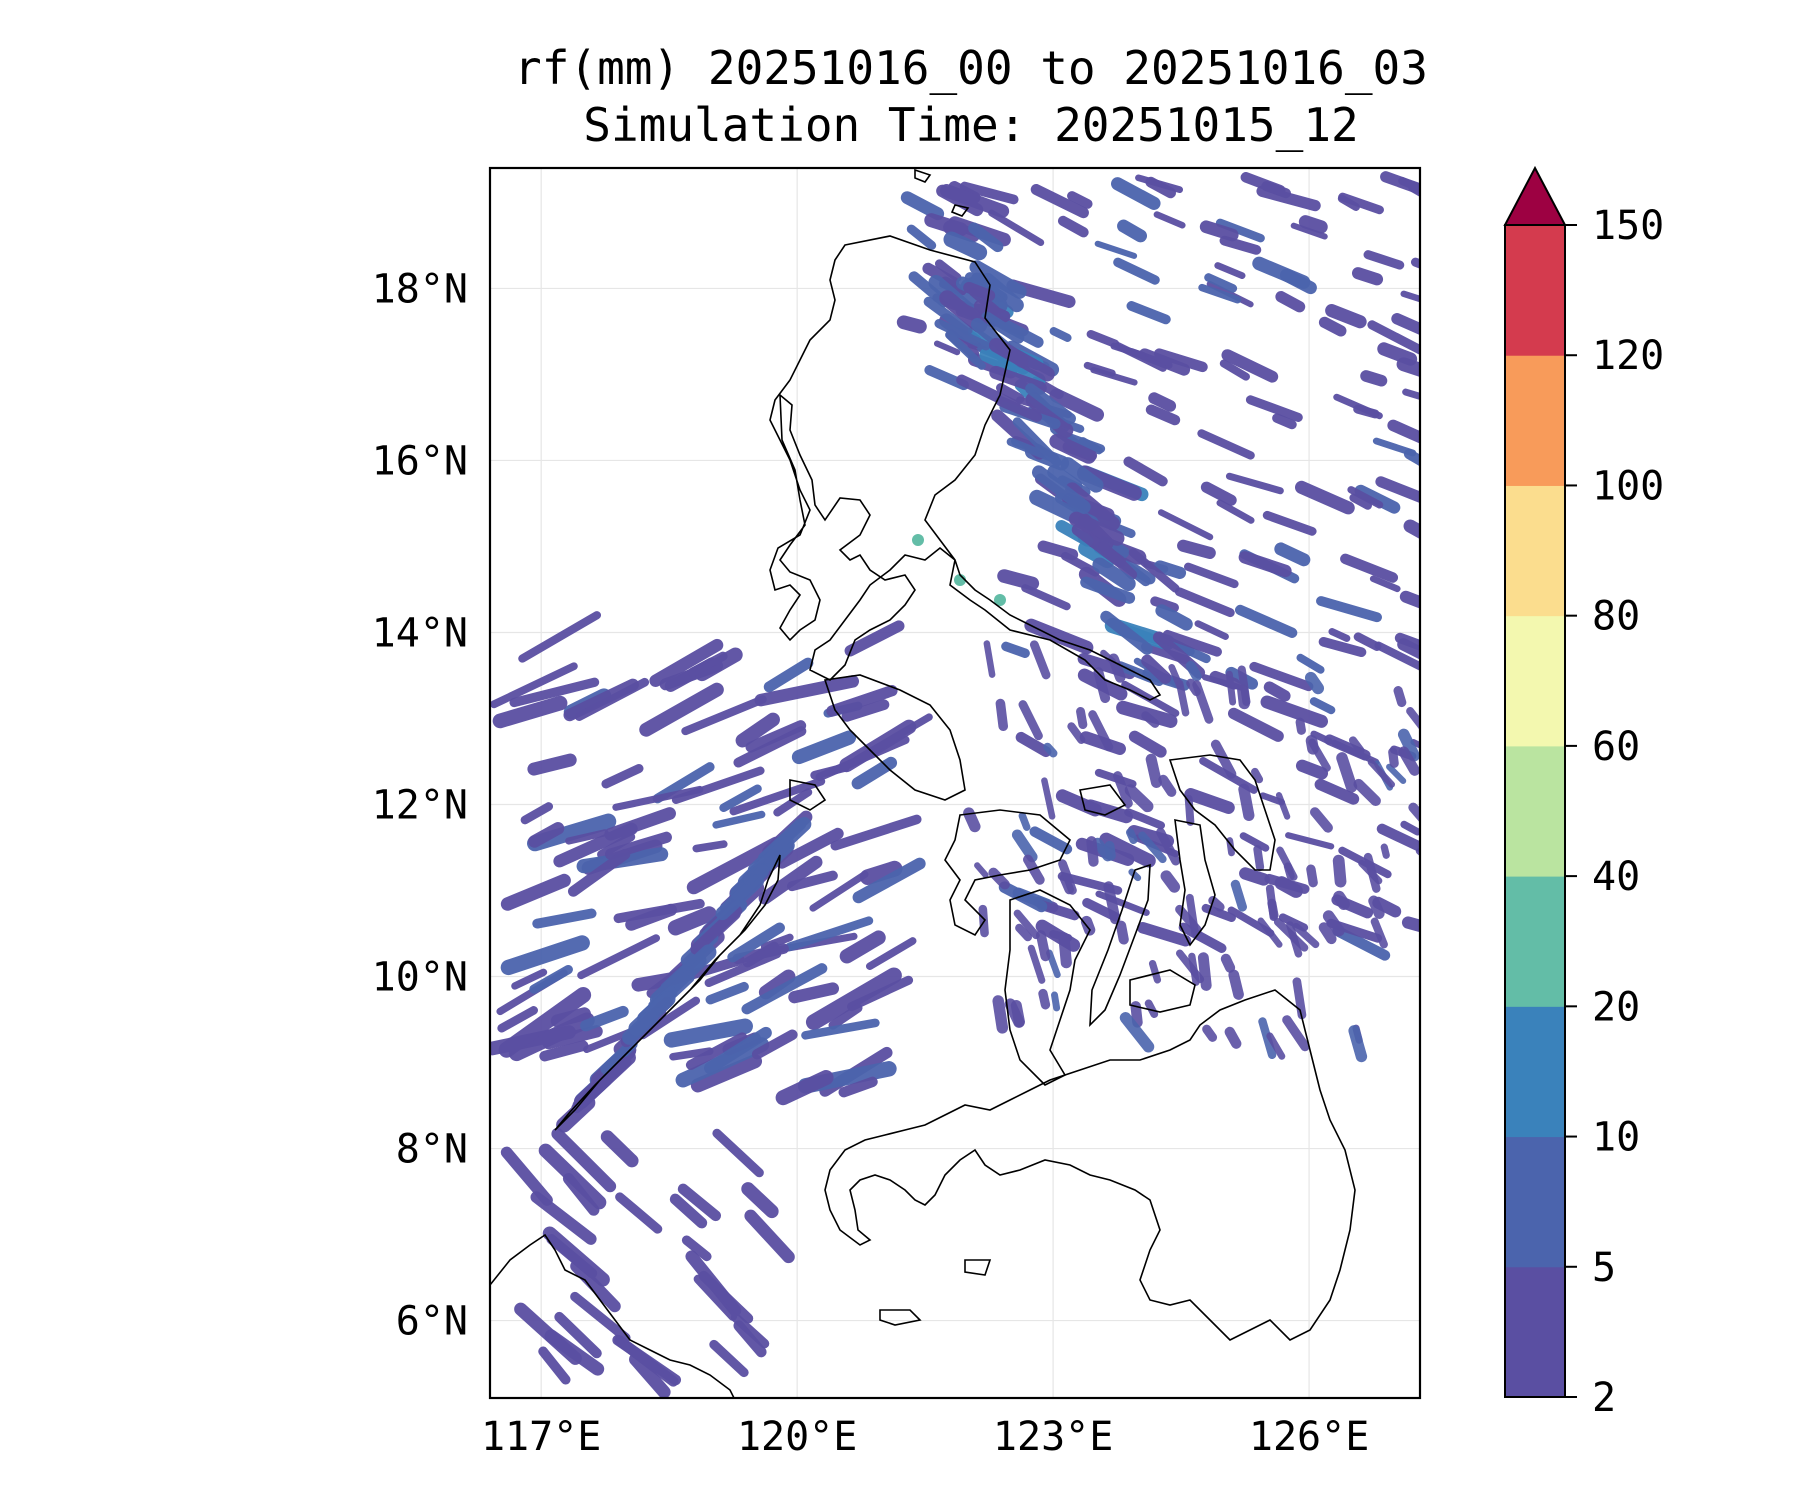 The height and width of the screenshot is (1500, 1800). Describe the element at coordinates (1616, 747) in the screenshot. I see `colorbar-tick-label: 60` at that location.